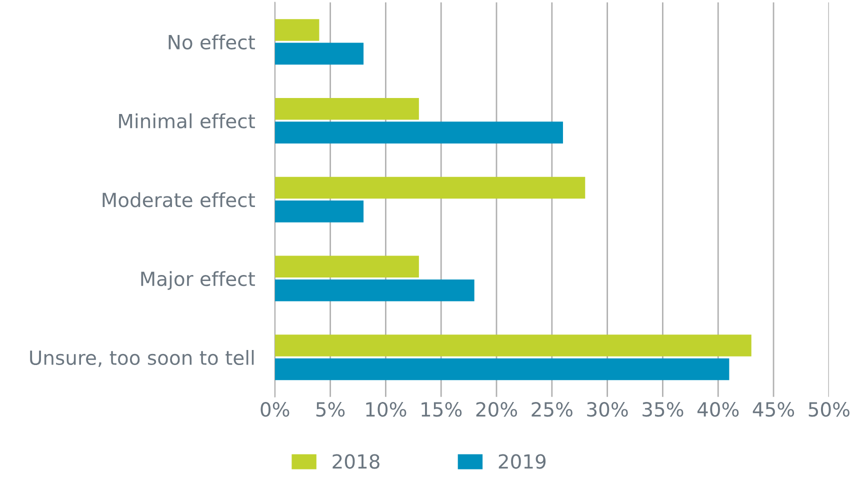 This screenshot has height=481, width=859. I want to click on x-tick-label: 0%, so click(275, 409).